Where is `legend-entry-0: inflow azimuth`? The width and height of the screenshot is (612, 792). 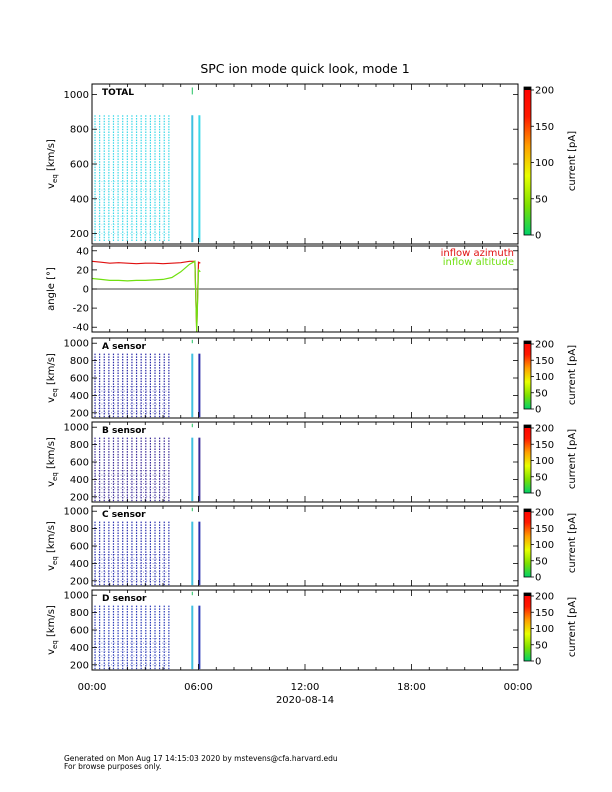
legend-entry-0: inflow azimuth is located at coordinates (477, 253).